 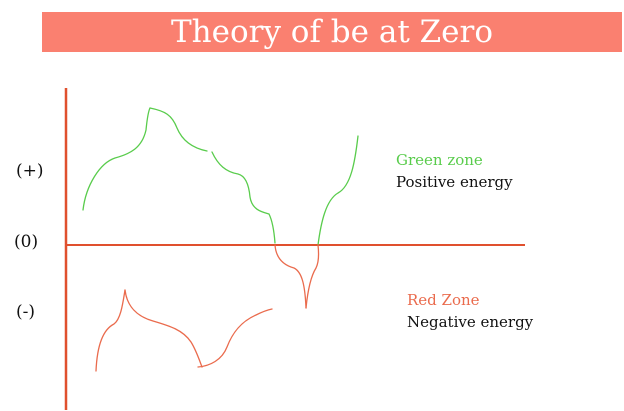 I want to click on green-zone-title: Green zone, so click(x=439, y=160).